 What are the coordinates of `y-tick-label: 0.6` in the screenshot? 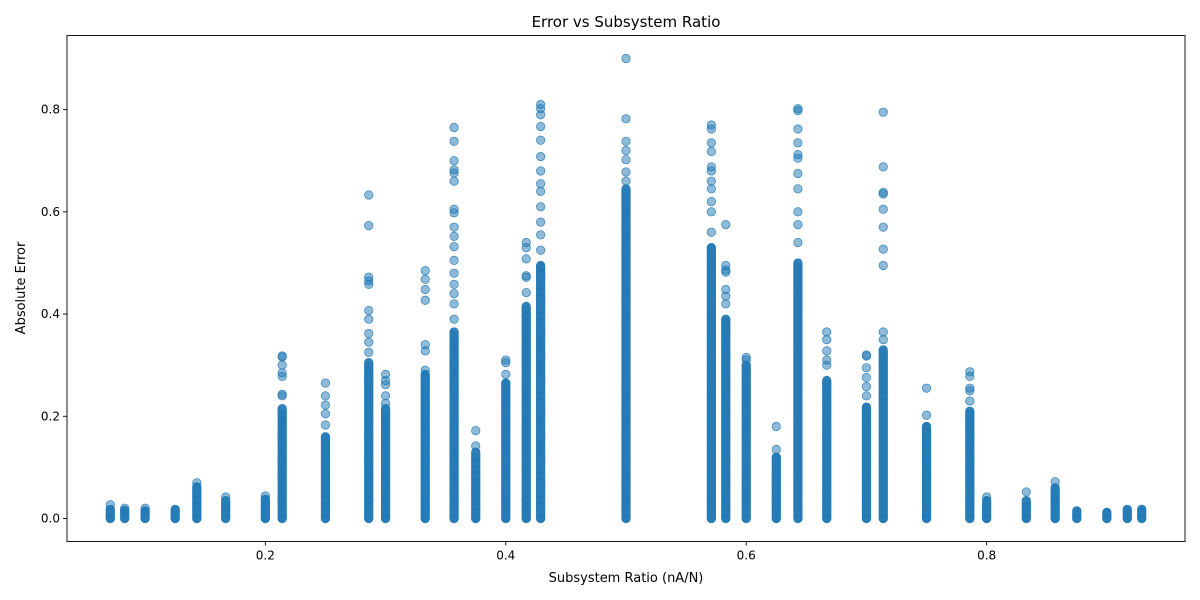 It's located at (50, 212).